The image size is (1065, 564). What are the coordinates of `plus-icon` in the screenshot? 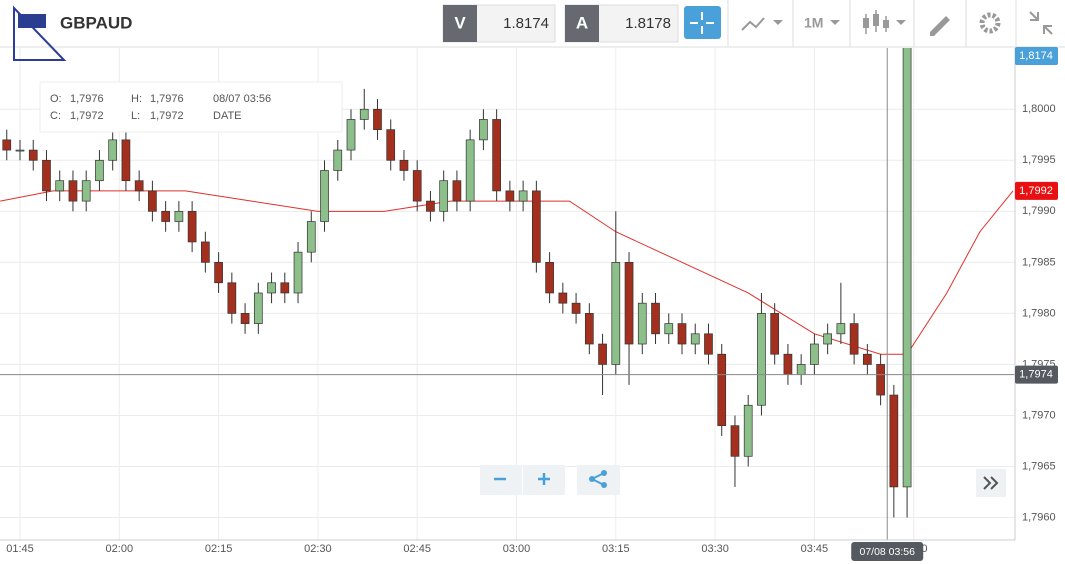 It's located at (544, 479).